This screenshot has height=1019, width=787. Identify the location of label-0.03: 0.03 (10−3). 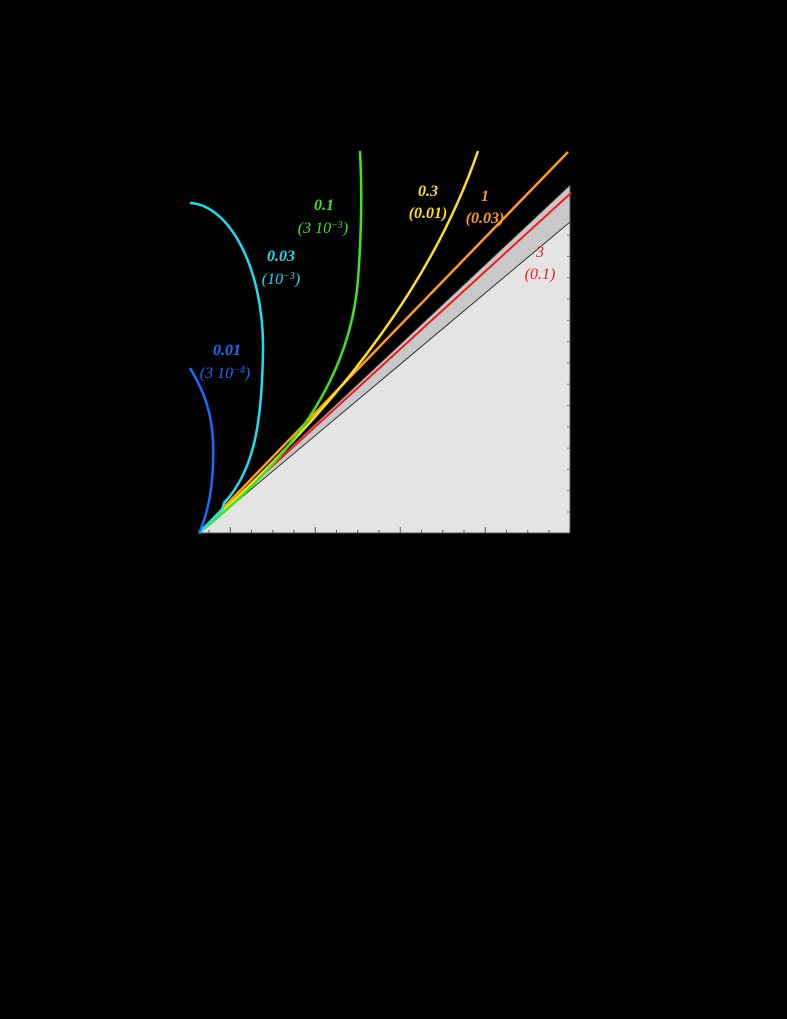
(281, 268).